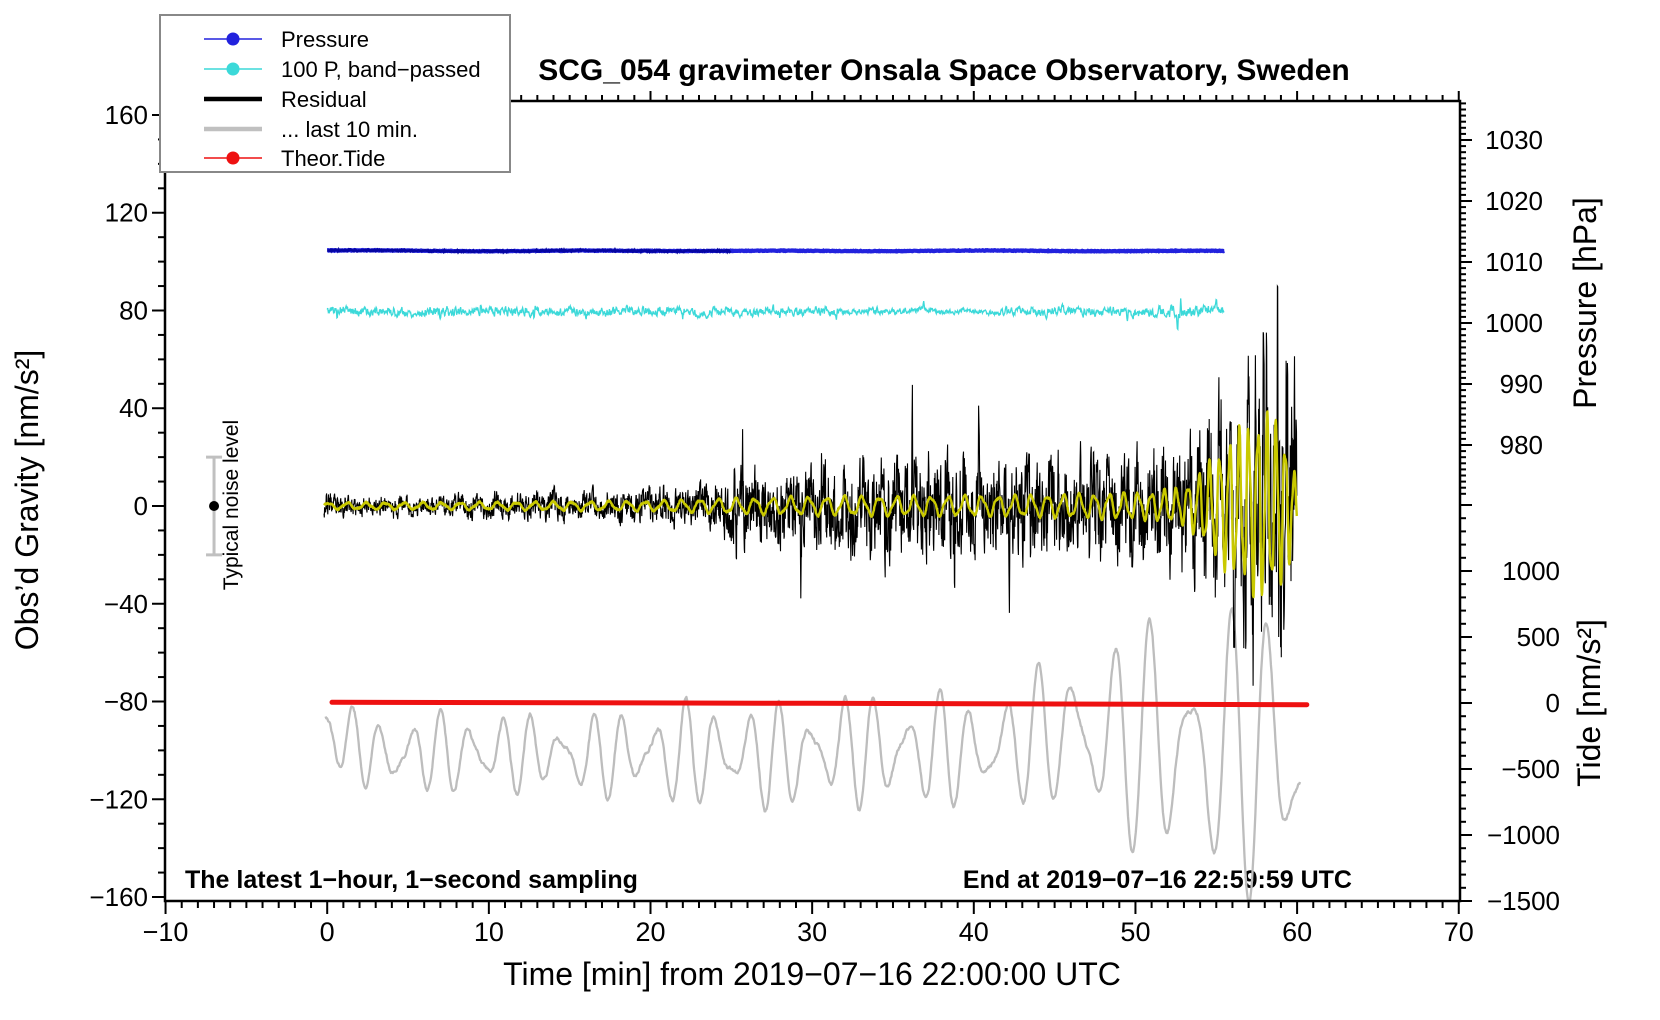 The height and width of the screenshot is (1020, 1660). Describe the element at coordinates (133, 310) in the screenshot. I see `gravity-axis-tick-label: 80` at that location.